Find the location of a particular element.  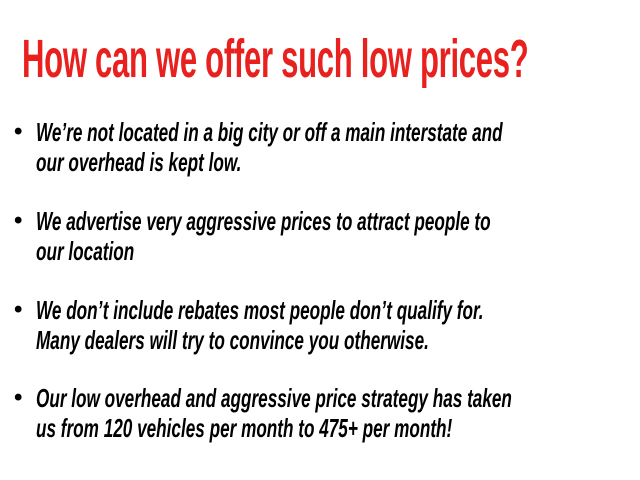

bullet-text: our overhead is kept low. is located at coordinates (139, 162).